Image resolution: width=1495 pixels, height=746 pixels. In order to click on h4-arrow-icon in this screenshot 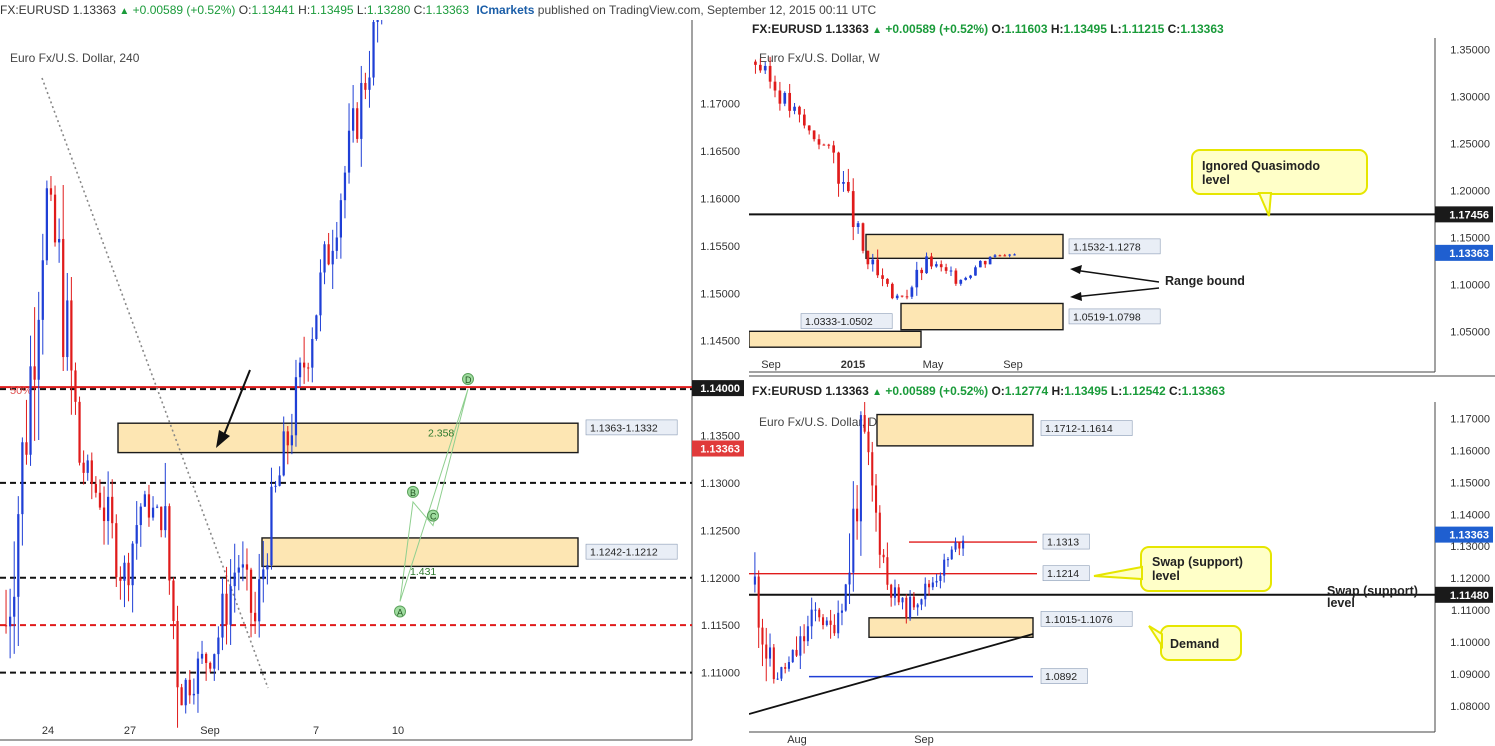, I will do `click(236, 405)`.